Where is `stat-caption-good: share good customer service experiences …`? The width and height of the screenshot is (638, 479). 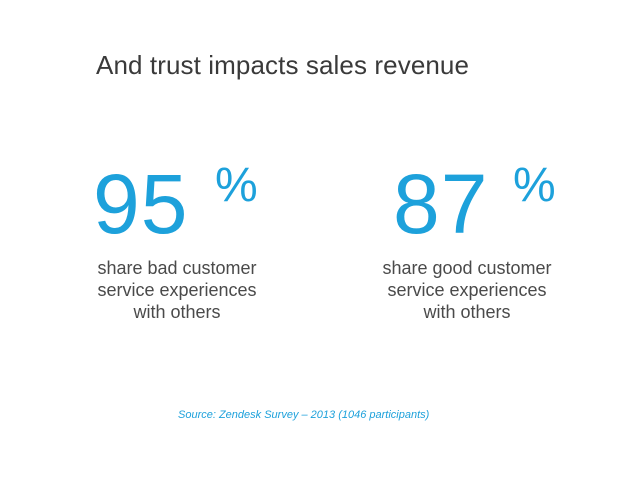 stat-caption-good: share good customer service experiences … is located at coordinates (467, 290).